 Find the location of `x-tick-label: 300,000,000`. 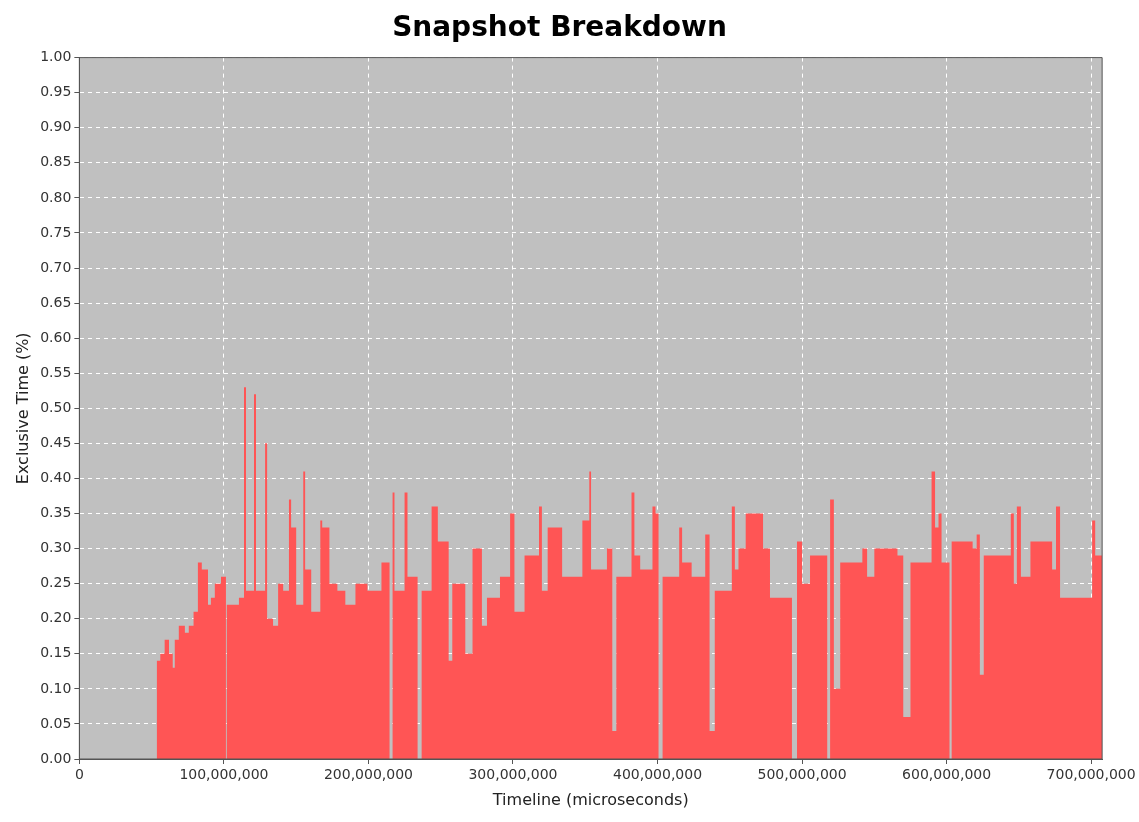

x-tick-label: 300,000,000 is located at coordinates (513, 774).